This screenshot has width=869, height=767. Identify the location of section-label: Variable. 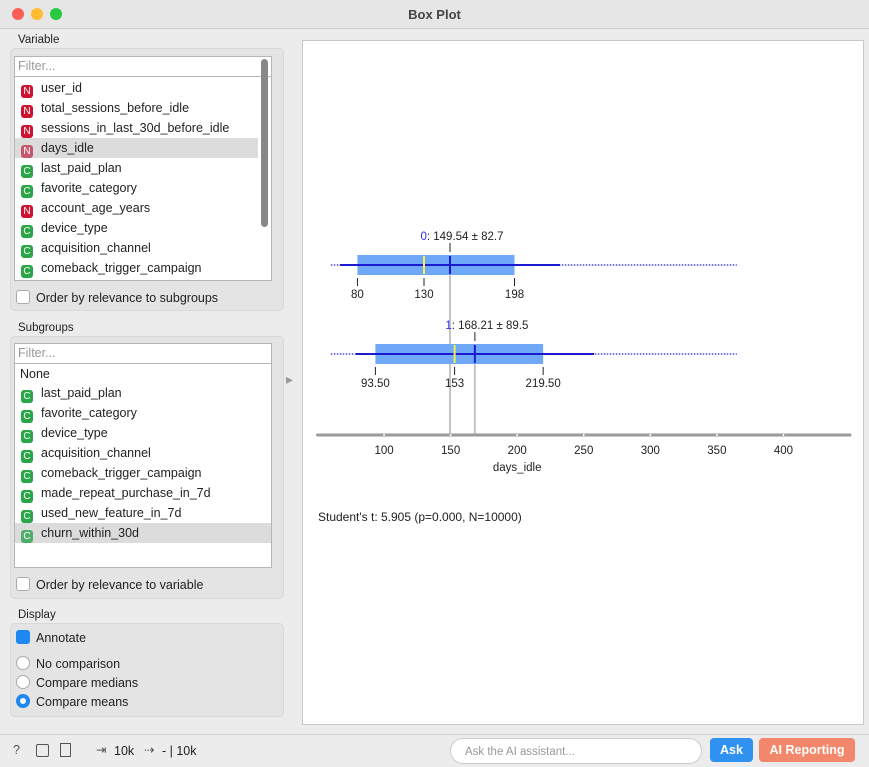
(39, 40).